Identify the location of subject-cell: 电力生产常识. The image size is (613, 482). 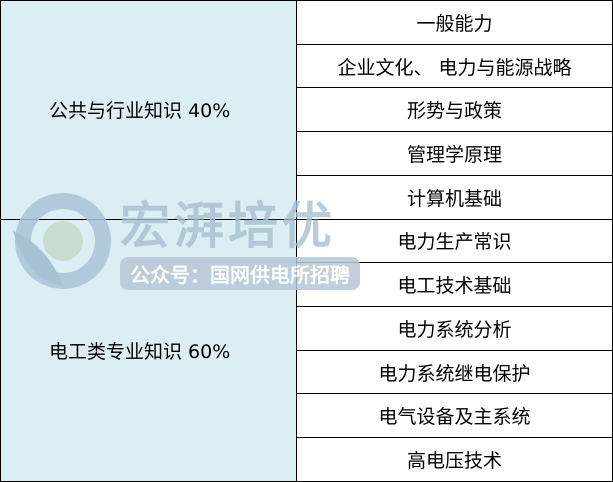
(454, 241).